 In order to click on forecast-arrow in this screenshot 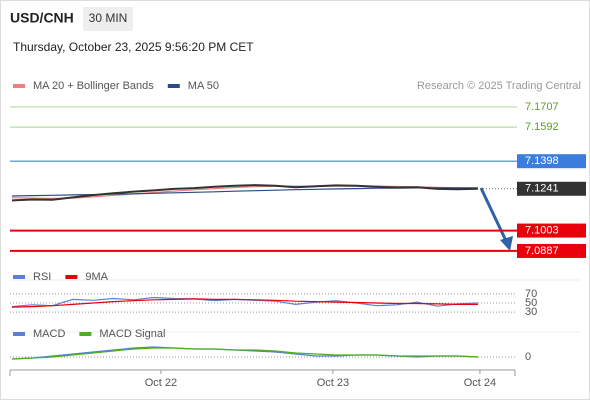, I will do `click(494, 215)`.